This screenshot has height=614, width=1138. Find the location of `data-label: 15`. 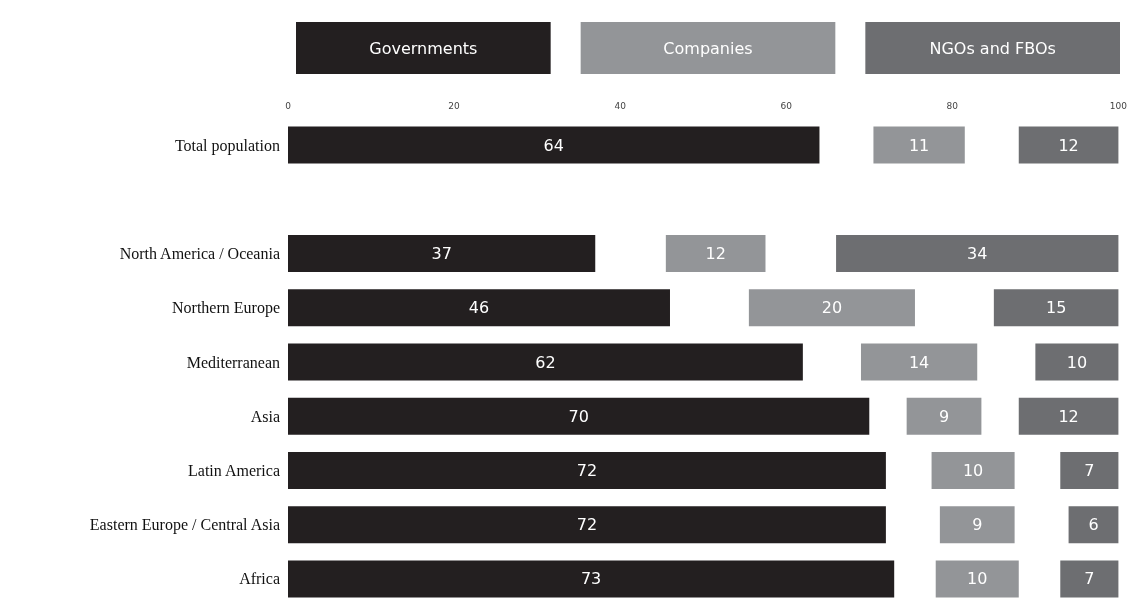

data-label: 15 is located at coordinates (1056, 308).